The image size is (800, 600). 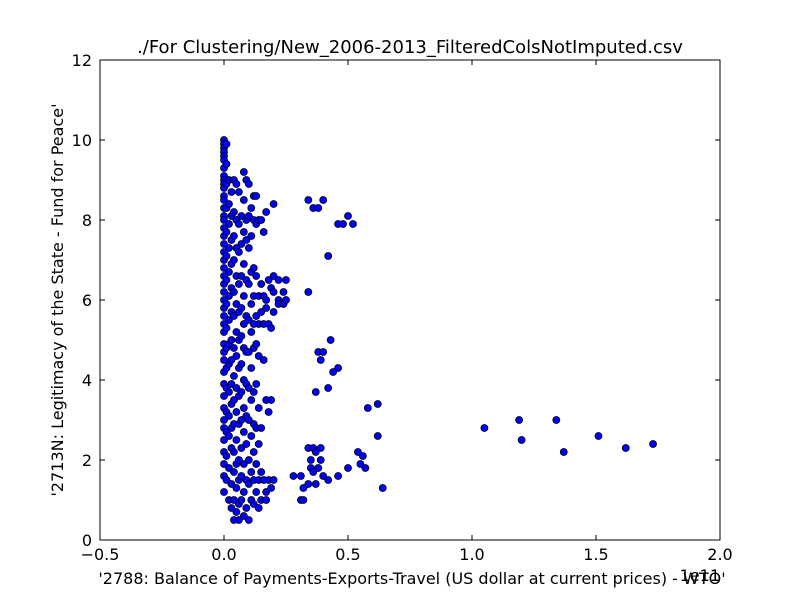 What do you see at coordinates (700, 575) in the screenshot?
I see `x-axis-offset-label: 1e11` at bounding box center [700, 575].